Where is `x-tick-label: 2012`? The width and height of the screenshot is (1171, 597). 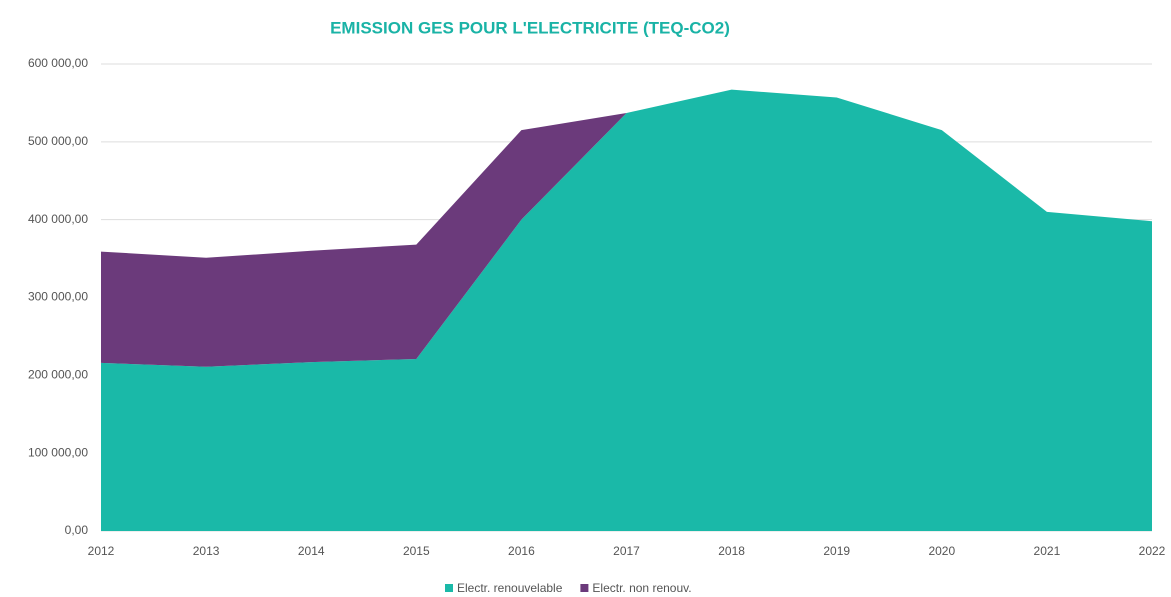 x-tick-label: 2012 is located at coordinates (101, 551).